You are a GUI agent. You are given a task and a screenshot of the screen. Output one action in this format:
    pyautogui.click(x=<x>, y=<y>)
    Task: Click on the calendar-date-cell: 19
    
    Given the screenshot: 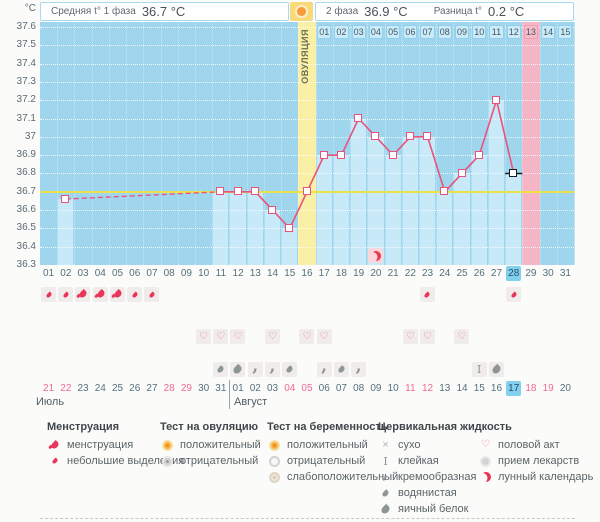 What is the action you would take?
    pyautogui.click(x=548, y=388)
    